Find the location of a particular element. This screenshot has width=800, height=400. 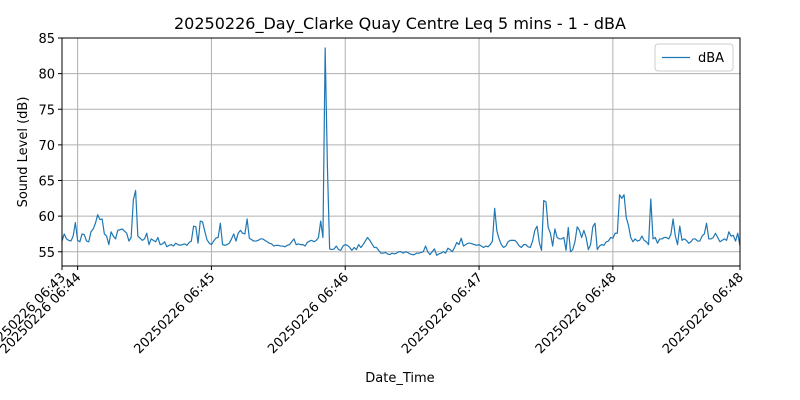

legend-box is located at coordinates (694, 57).